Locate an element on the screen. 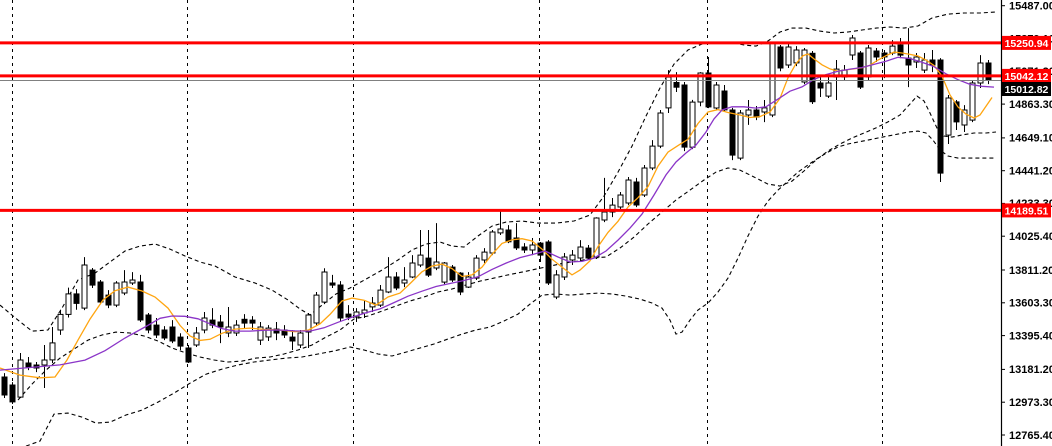 This screenshot has width=1052, height=446. level-price-badge-label: 15042.12 is located at coordinates (1027, 77).